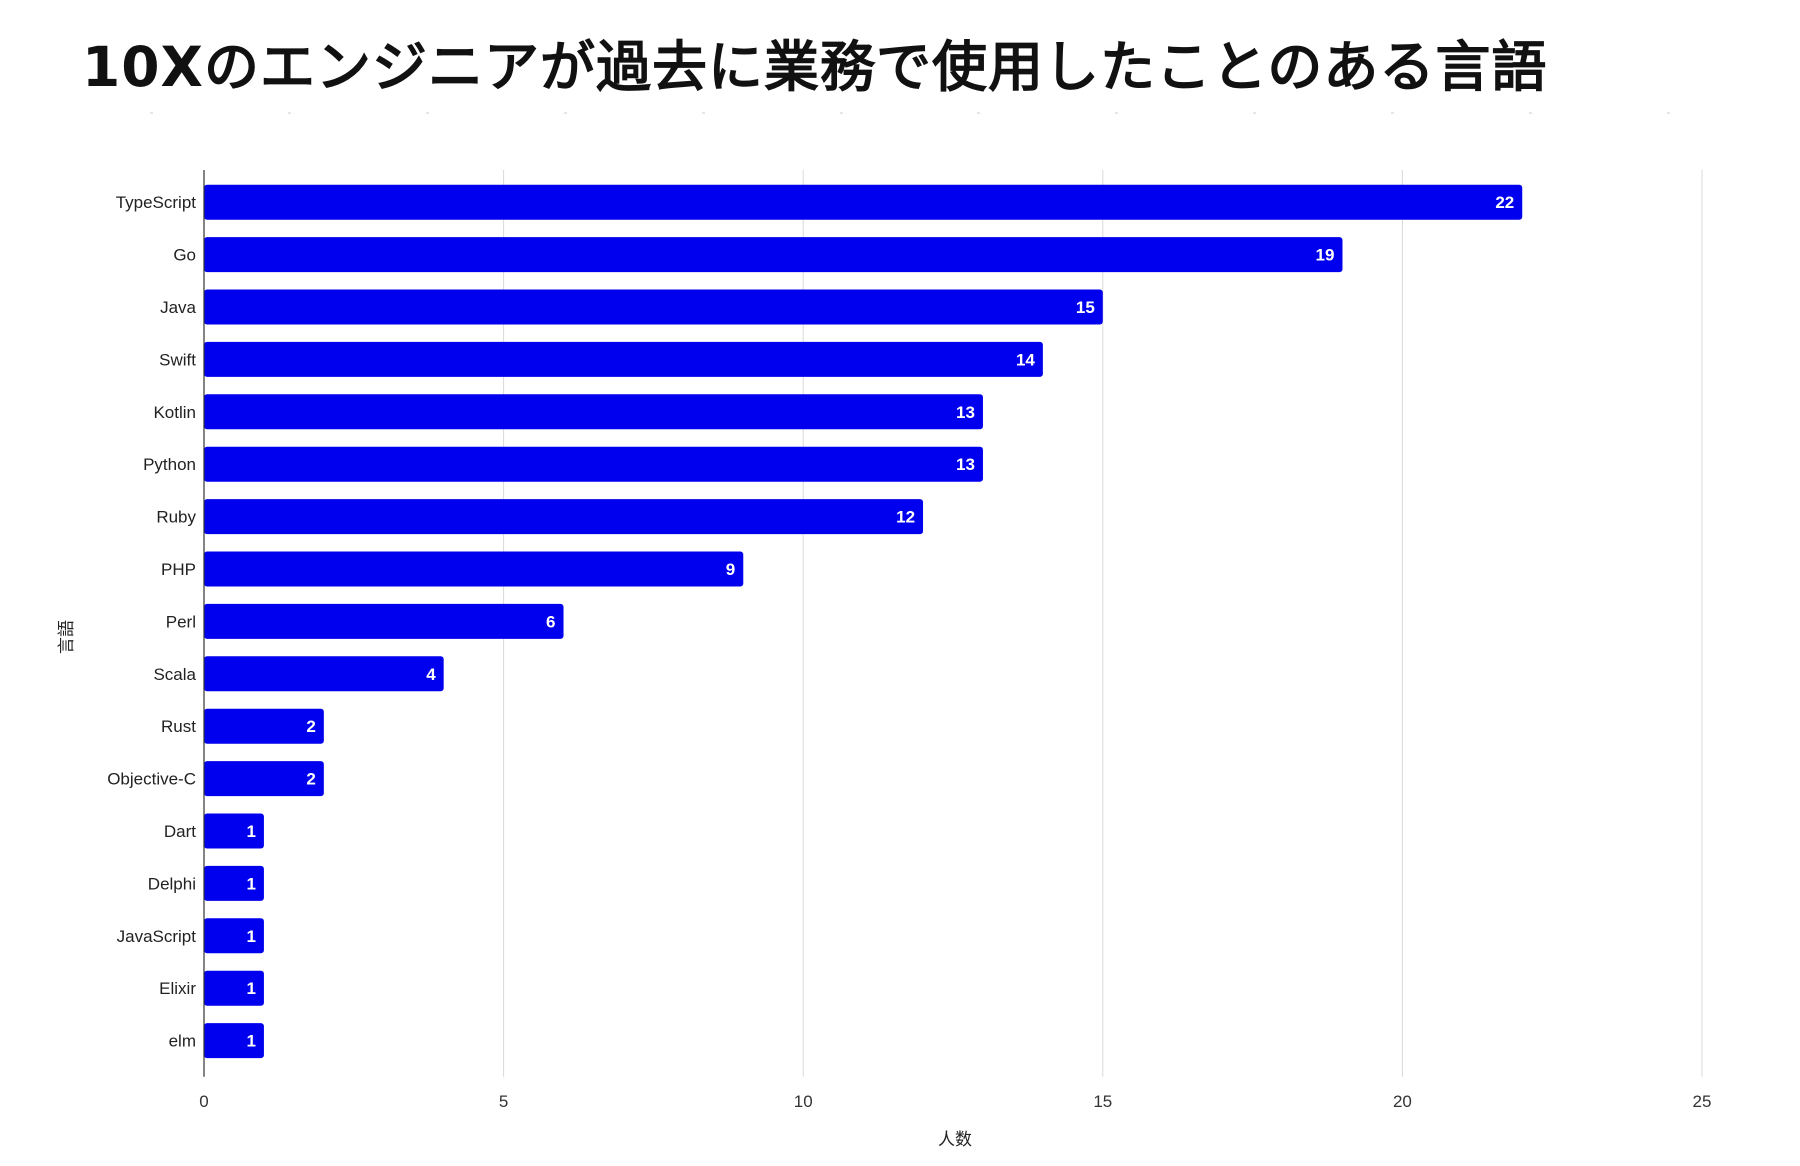  What do you see at coordinates (177, 988) in the screenshot?
I see `category-label: Elixir` at bounding box center [177, 988].